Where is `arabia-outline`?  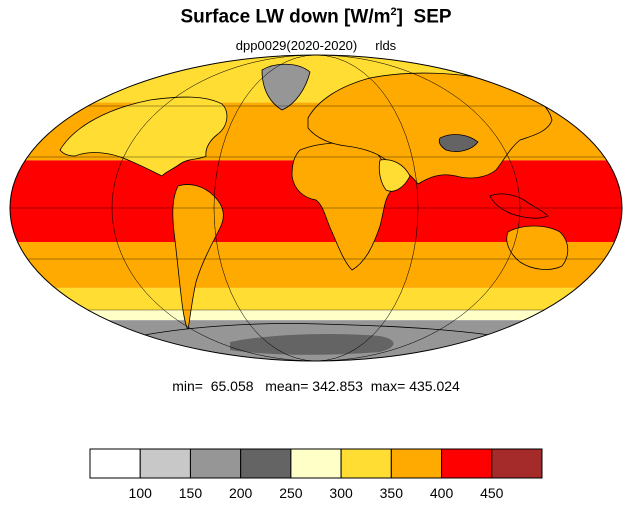
arabia-outline is located at coordinates (394, 175).